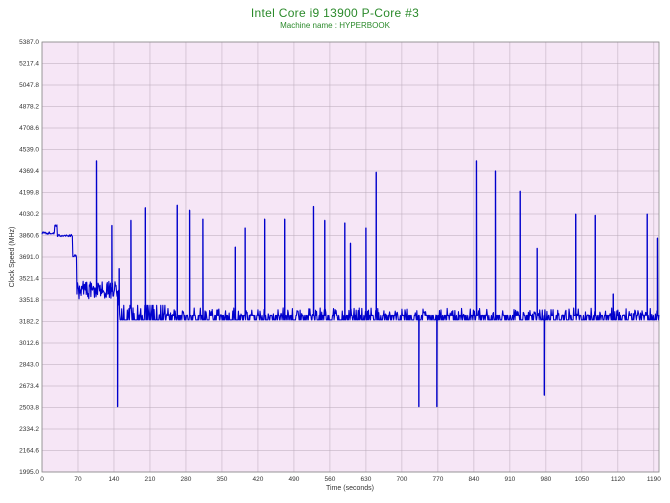  What do you see at coordinates (294, 479) in the screenshot?
I see `x-tick-label: 490` at bounding box center [294, 479].